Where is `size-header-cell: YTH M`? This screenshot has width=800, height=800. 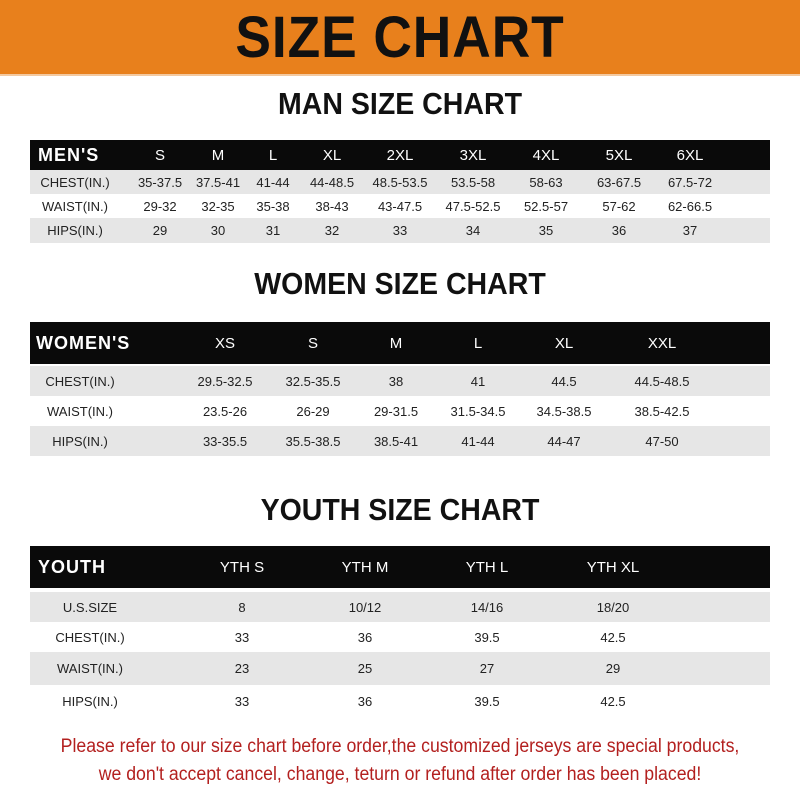
size-header-cell: YTH M is located at coordinates (365, 567).